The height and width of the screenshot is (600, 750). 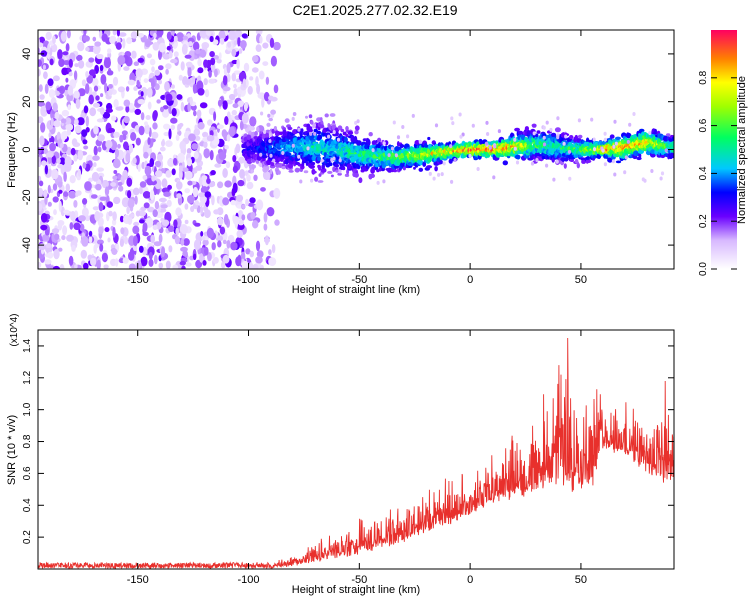 What do you see at coordinates (27, 409) in the screenshot?
I see `y-tick-label: 1.0` at bounding box center [27, 409].